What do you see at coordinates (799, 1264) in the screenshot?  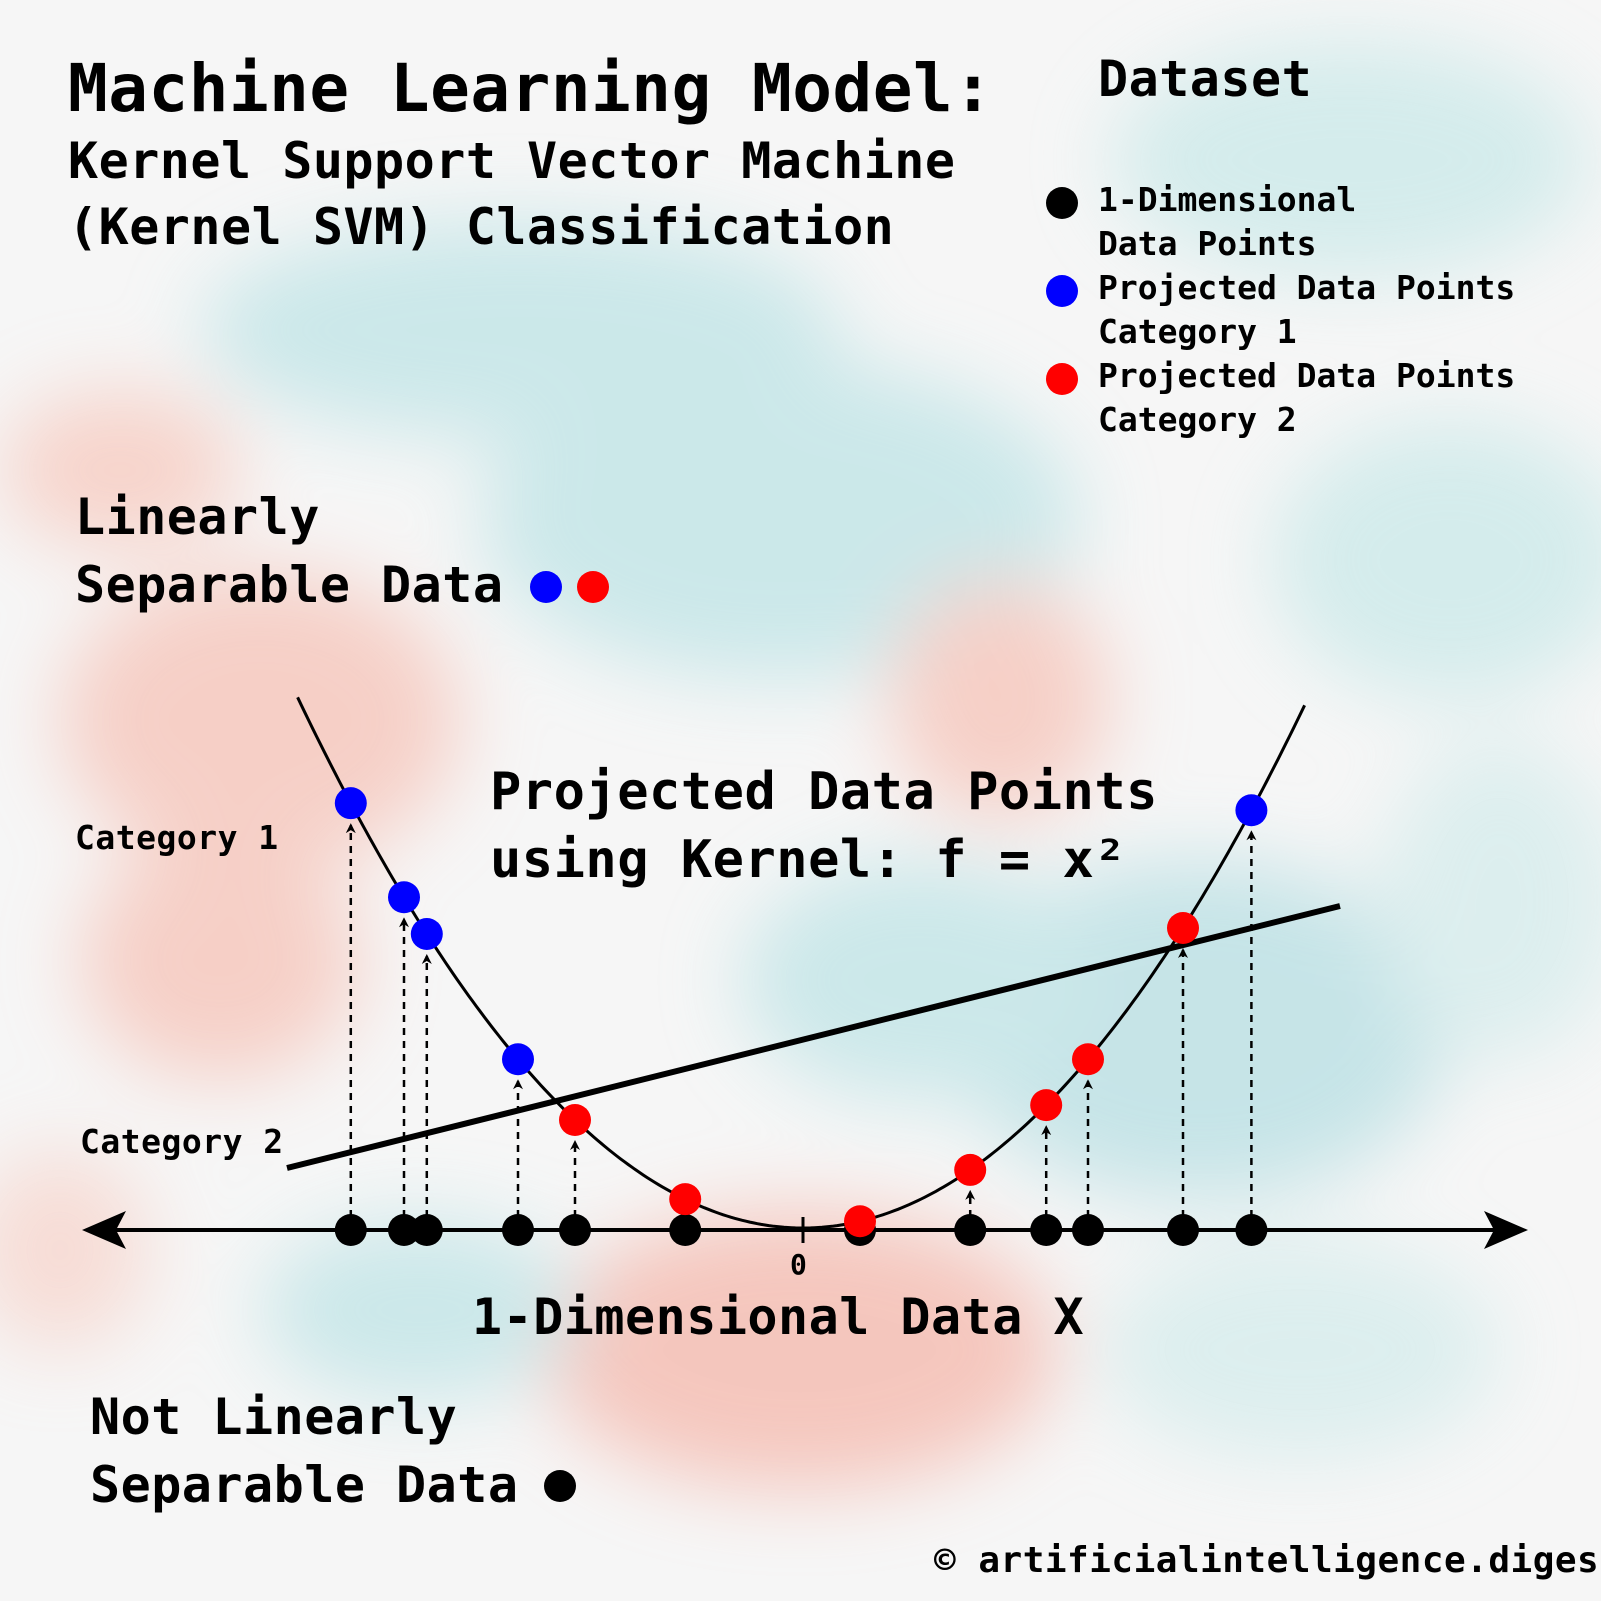 I see `zero-tick-label: 0` at bounding box center [799, 1264].